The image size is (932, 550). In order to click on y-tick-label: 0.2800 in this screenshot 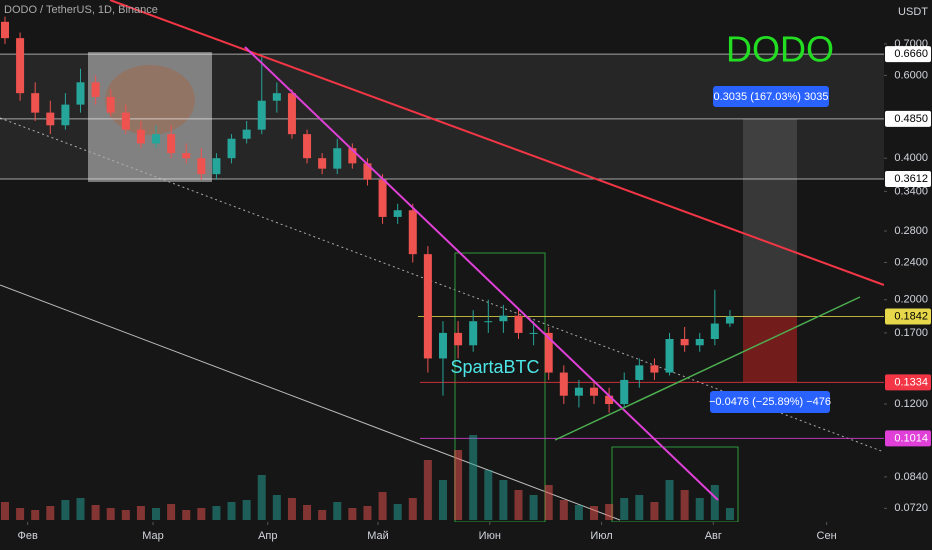, I will do `click(911, 231)`.